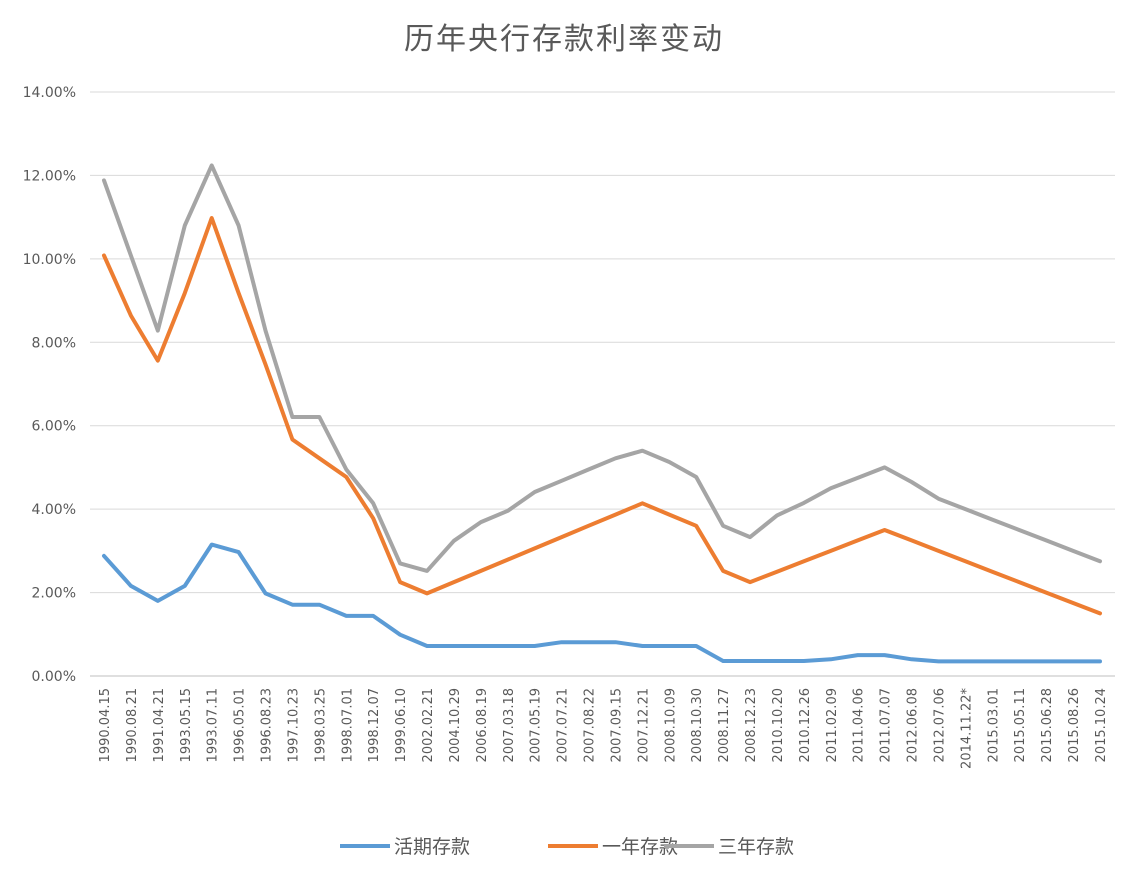 The width and height of the screenshot is (1128, 880). Describe the element at coordinates (640, 847) in the screenshot. I see `legend-label: 一年存款` at that location.